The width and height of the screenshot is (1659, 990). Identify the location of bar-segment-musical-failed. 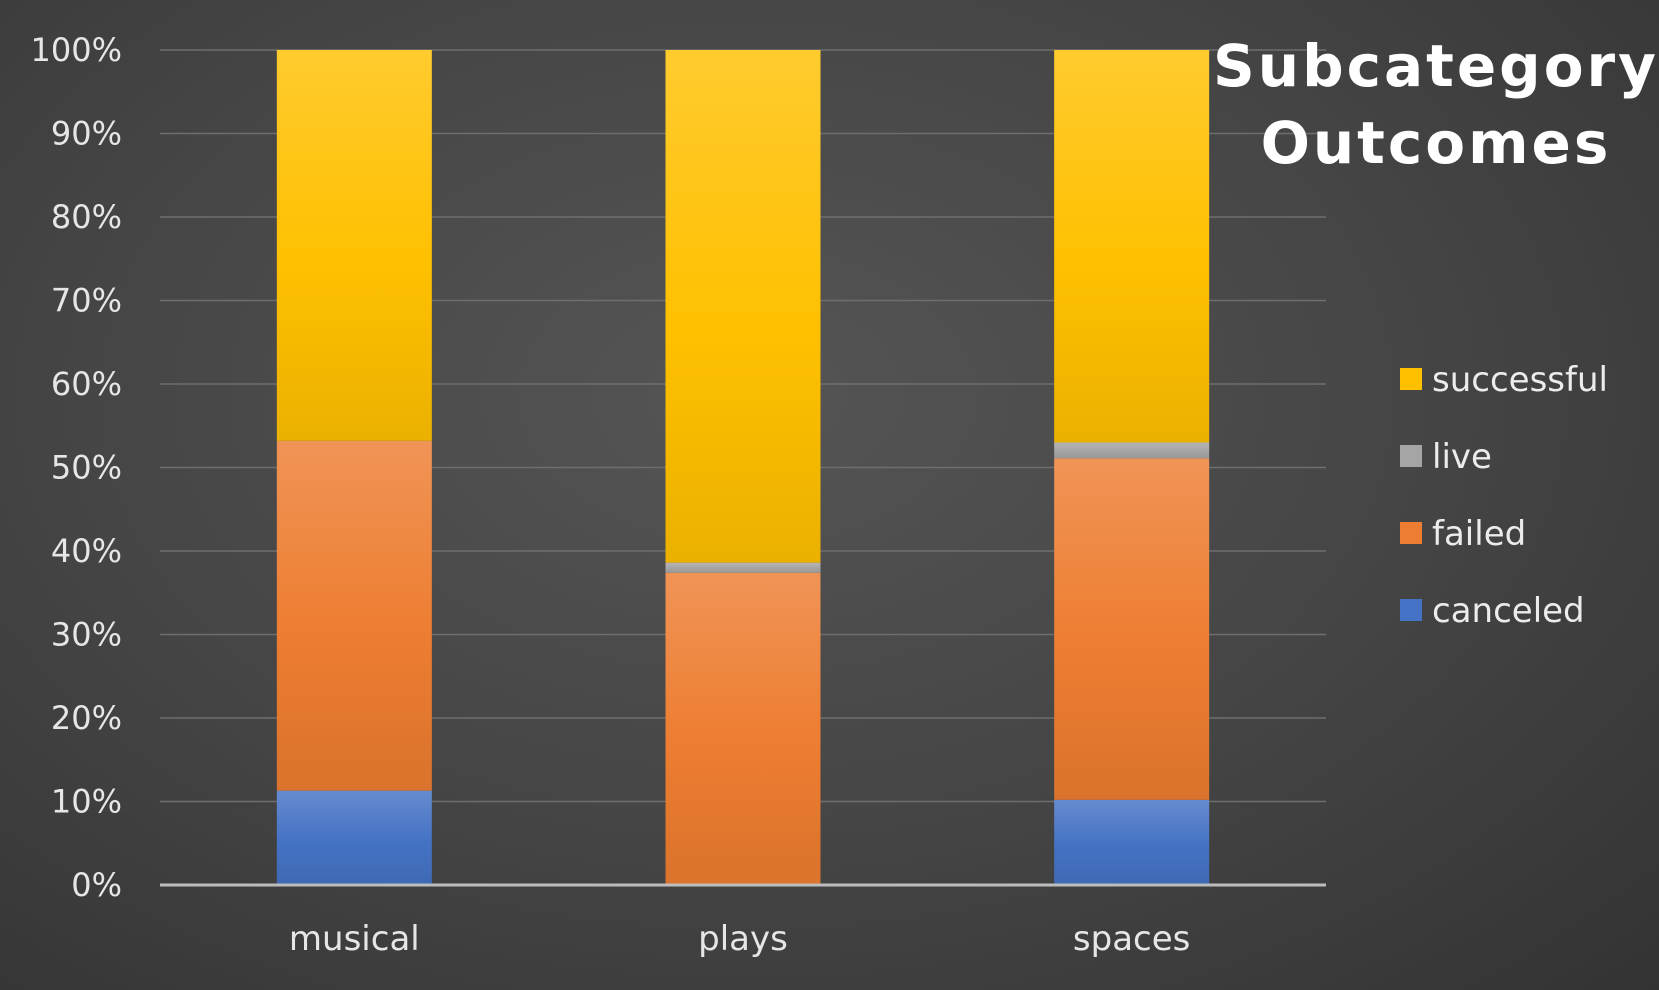
(354, 615).